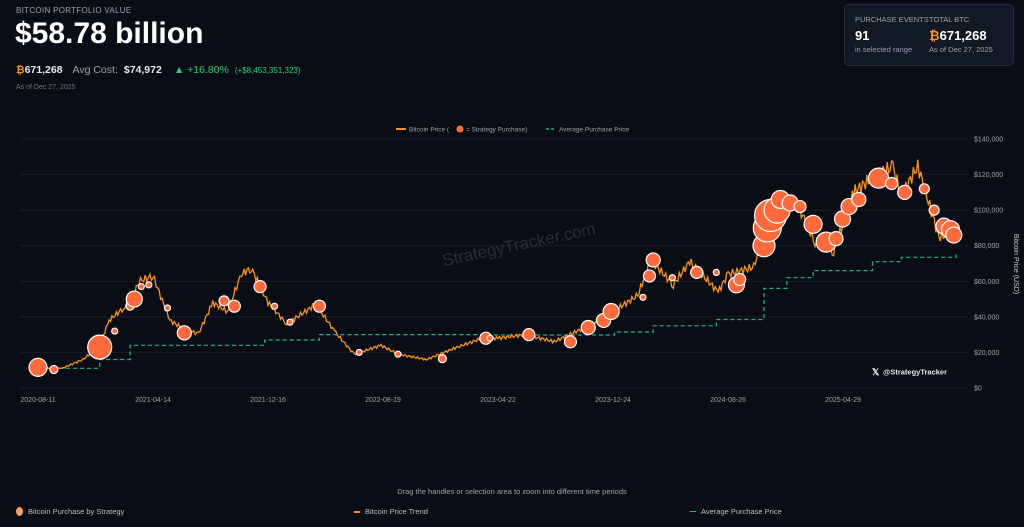  What do you see at coordinates (109, 33) in the screenshot?
I see `portfolio-value: $58.78 billion` at bounding box center [109, 33].